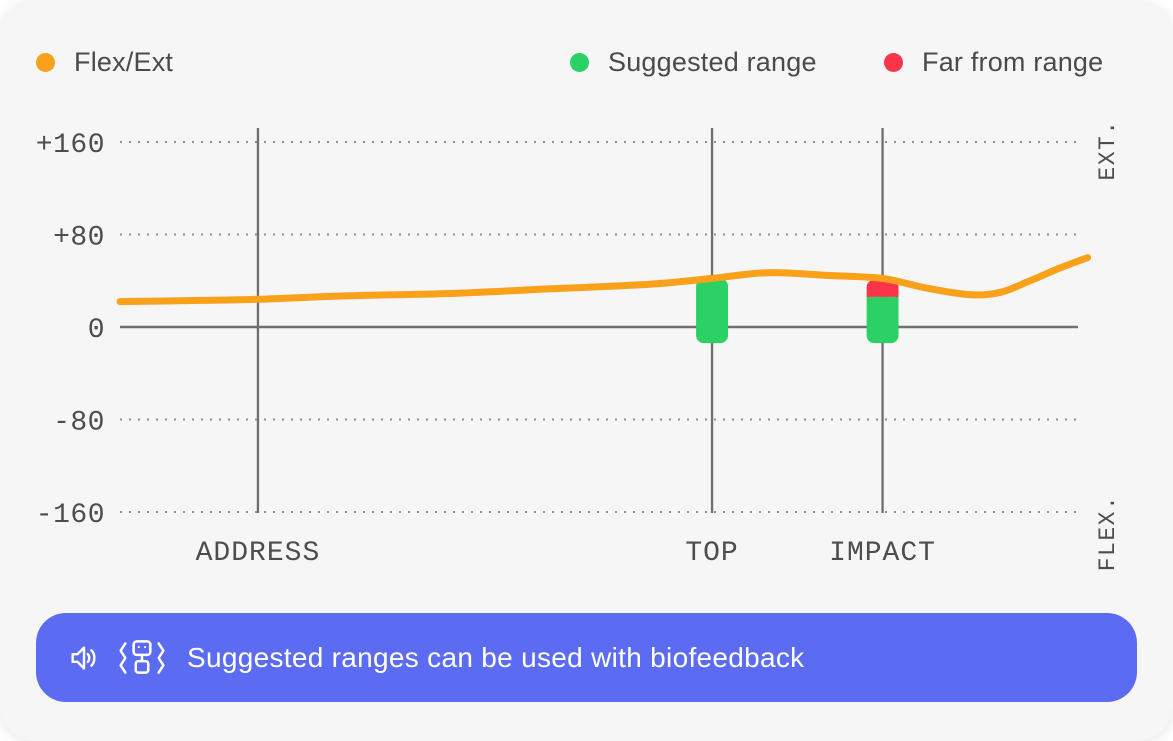 The image size is (1173, 741). Describe the element at coordinates (79, 423) in the screenshot. I see `y-tick-label: -80` at that location.